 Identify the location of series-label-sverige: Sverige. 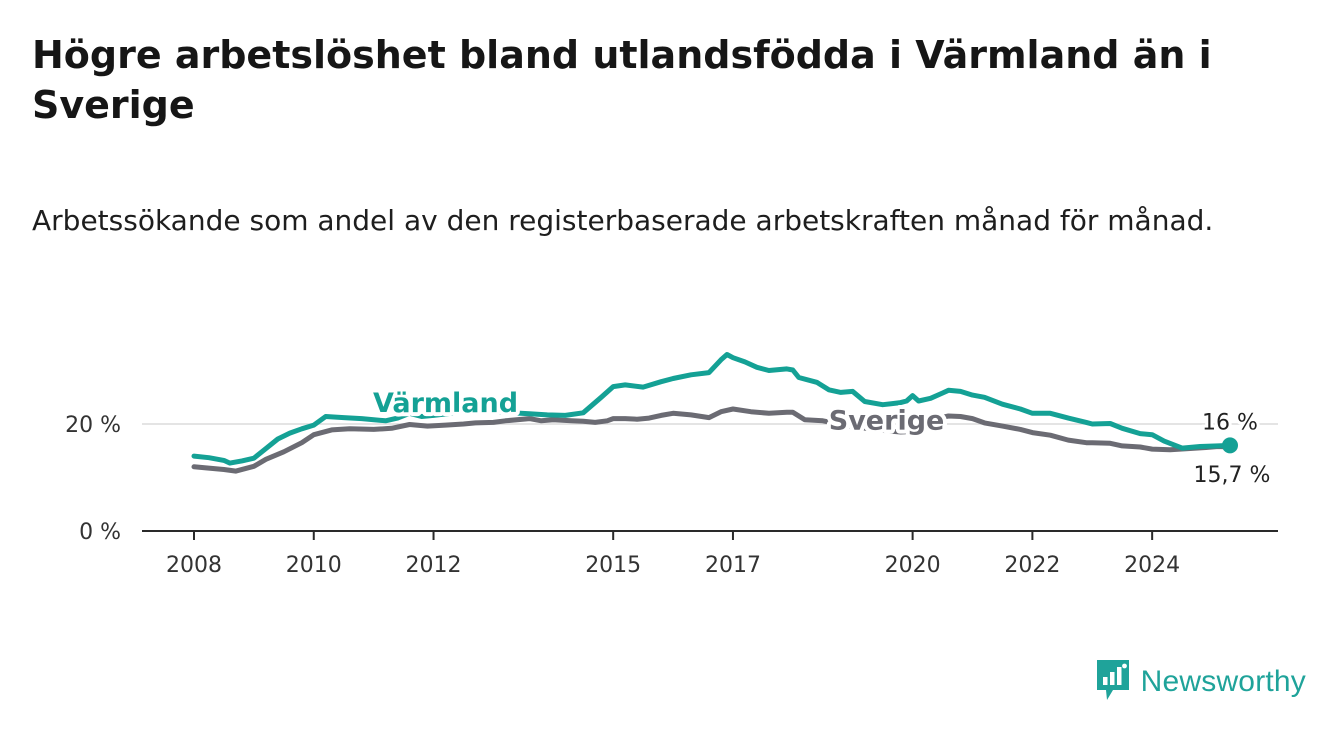
(887, 420).